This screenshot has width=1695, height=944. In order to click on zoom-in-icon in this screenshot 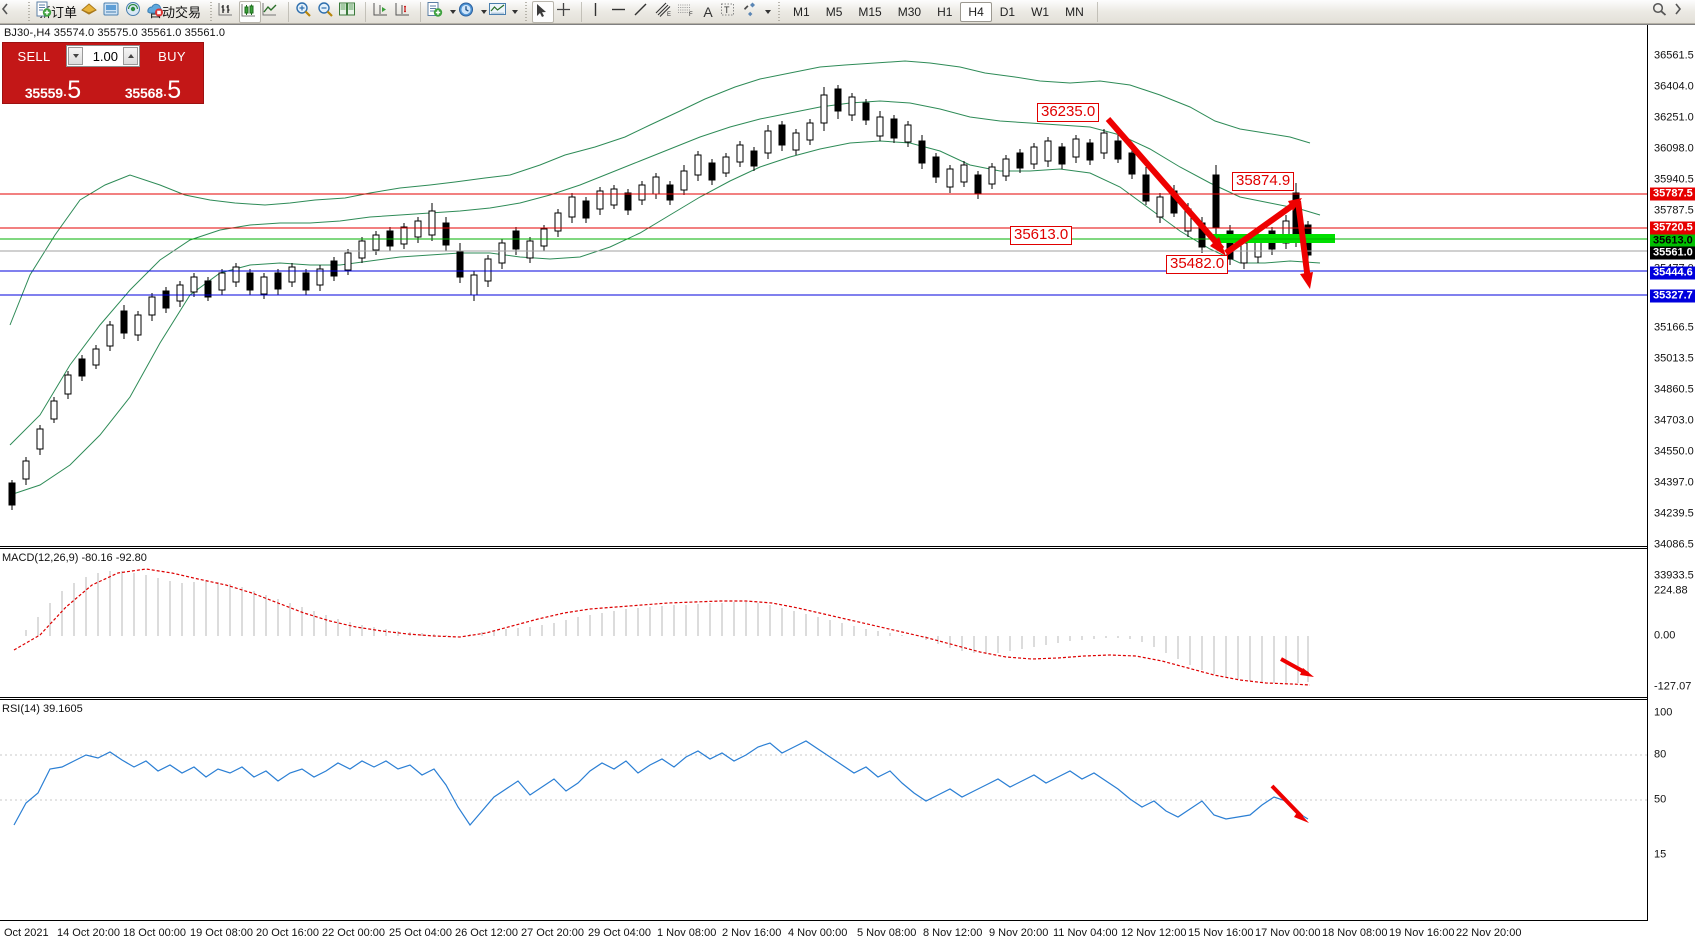, I will do `click(305, 12)`.